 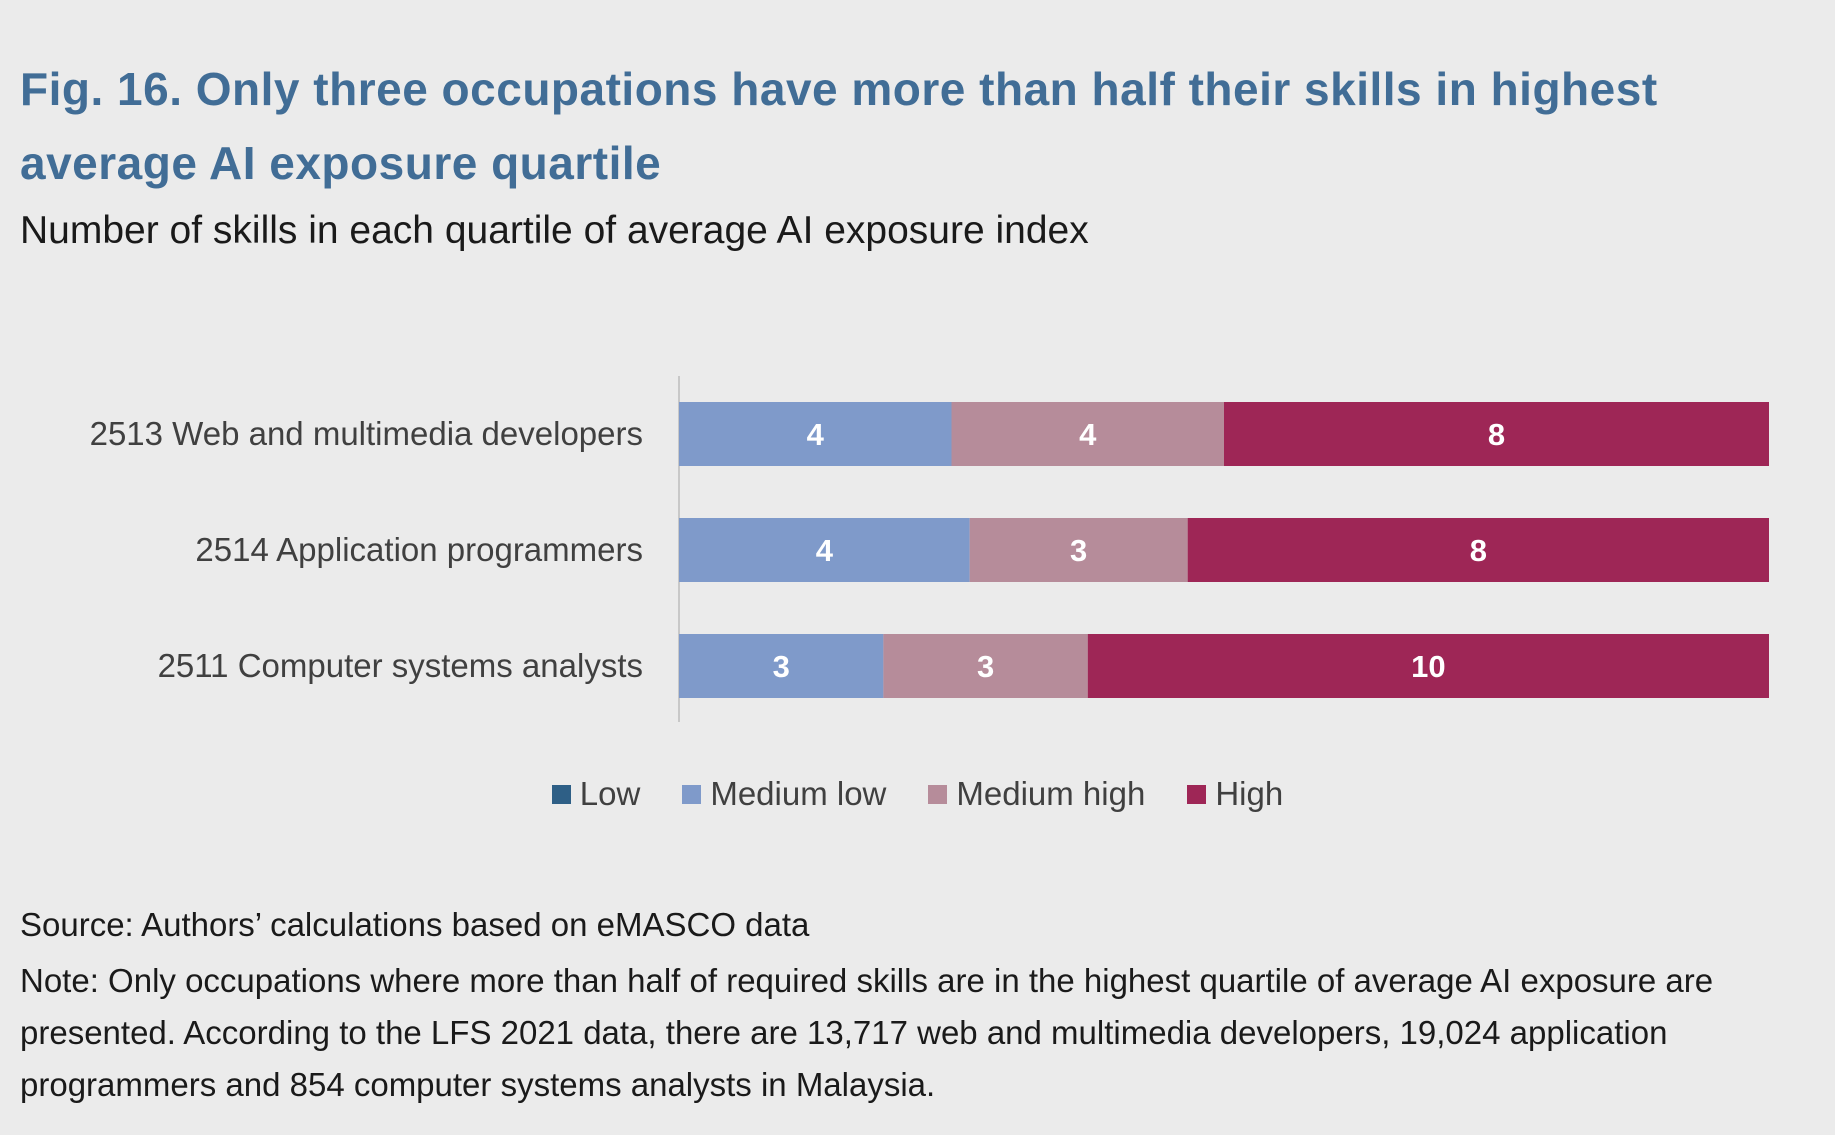 What do you see at coordinates (419, 549) in the screenshot?
I see `category-label: 2514 Application programmers` at bounding box center [419, 549].